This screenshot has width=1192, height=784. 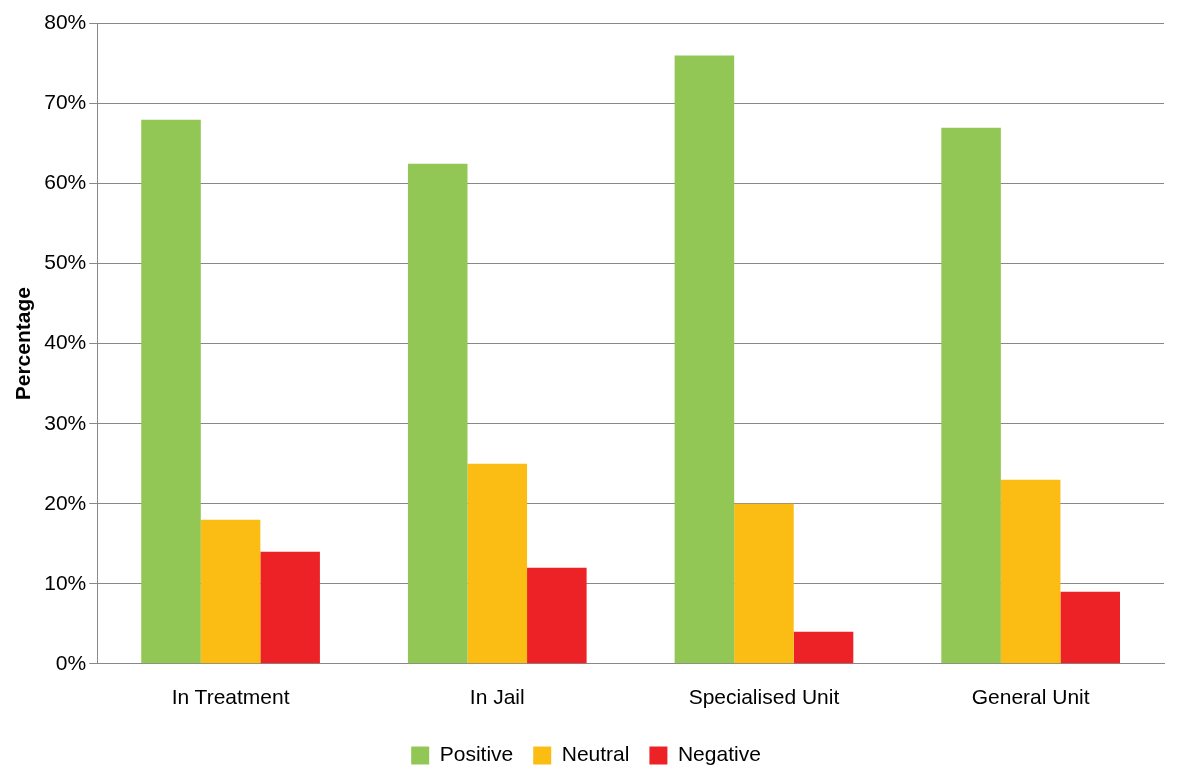 What do you see at coordinates (65, 582) in the screenshot?
I see `y-tick-label: 10%` at bounding box center [65, 582].